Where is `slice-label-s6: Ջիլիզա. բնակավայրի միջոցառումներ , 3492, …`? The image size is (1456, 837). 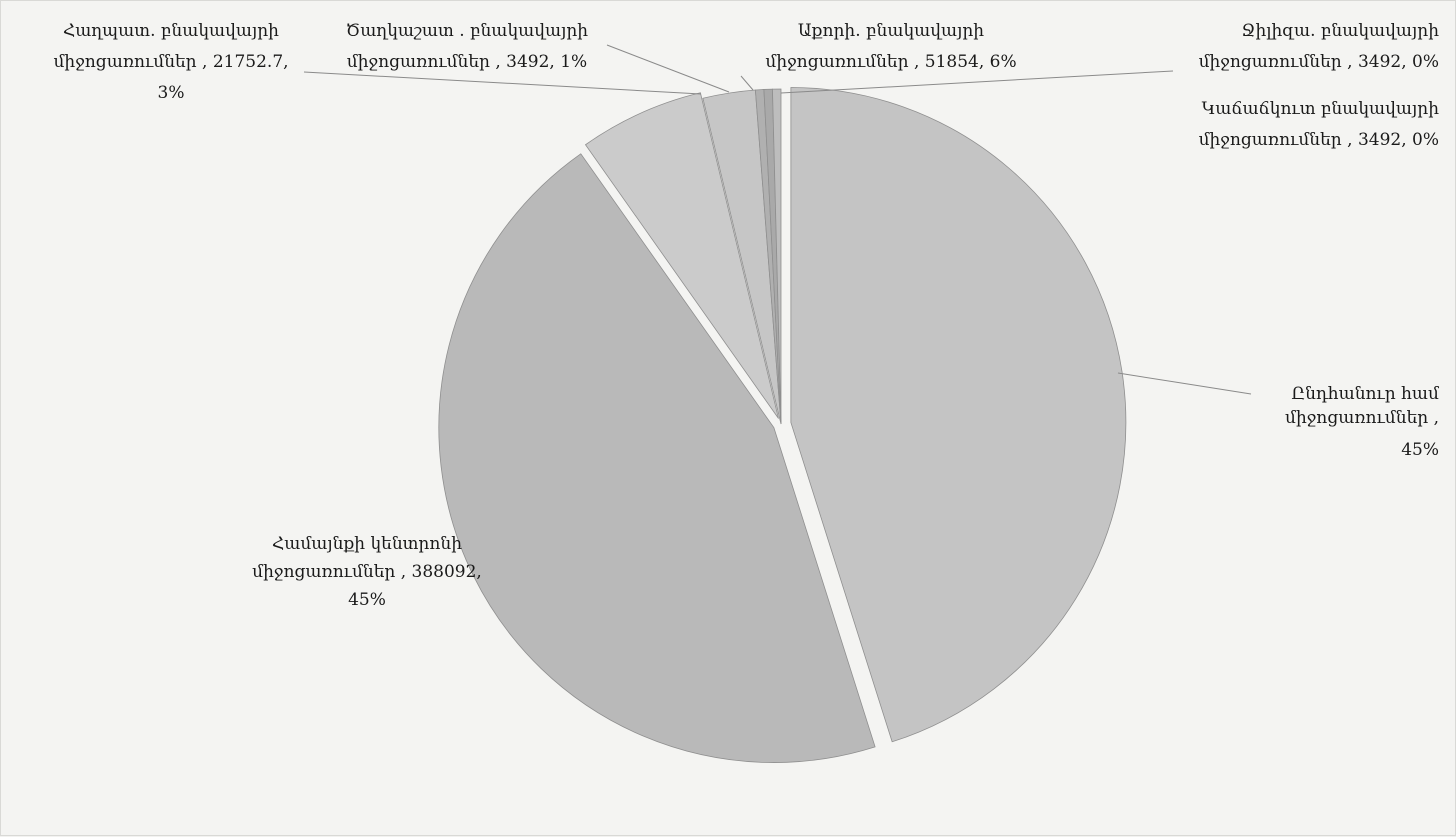 slice-label-s6: Ջիլիզա. բնակավայրի միջոցառումներ , 3492, … is located at coordinates (1319, 46).